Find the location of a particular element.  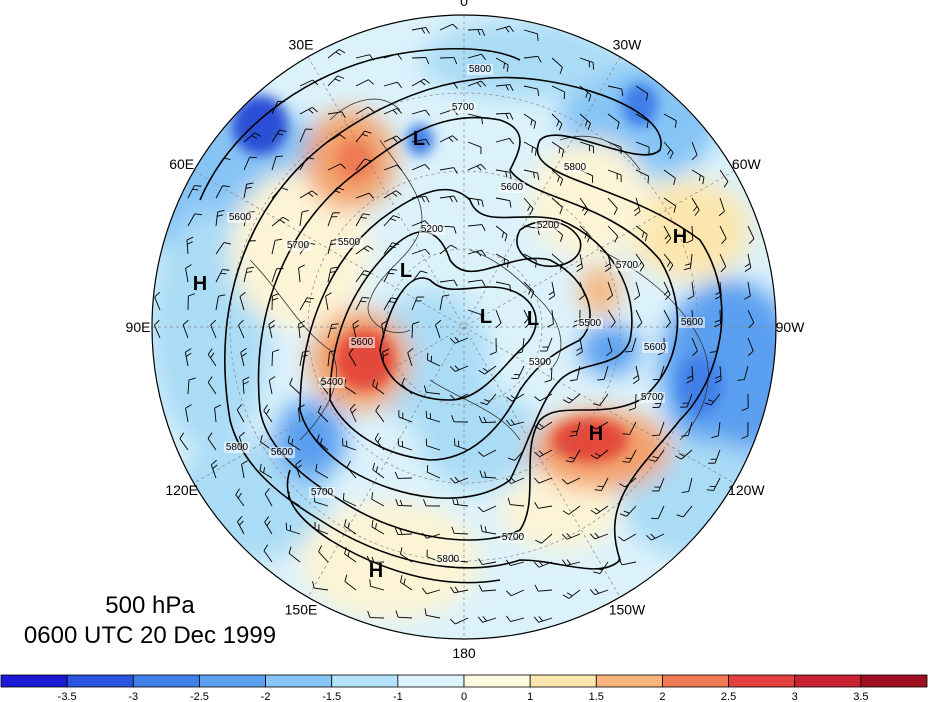

contour-label: 5700 is located at coordinates (652, 397).